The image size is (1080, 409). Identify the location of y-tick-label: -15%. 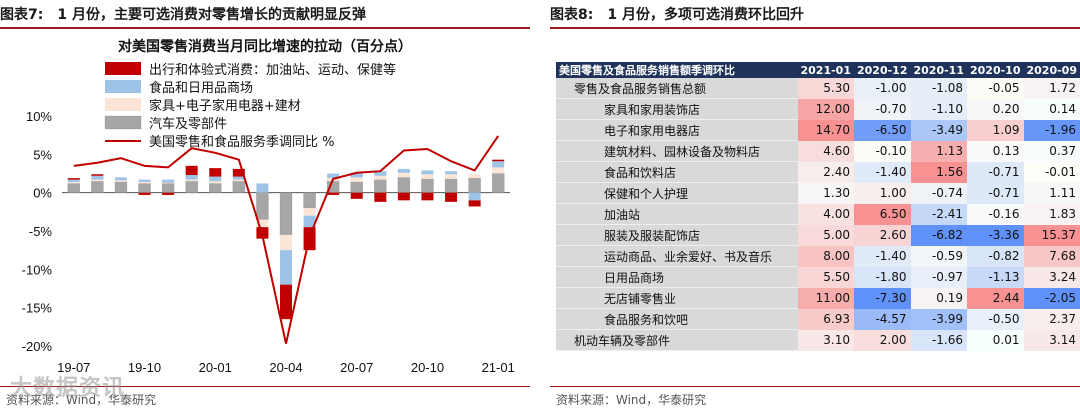
(37, 308).